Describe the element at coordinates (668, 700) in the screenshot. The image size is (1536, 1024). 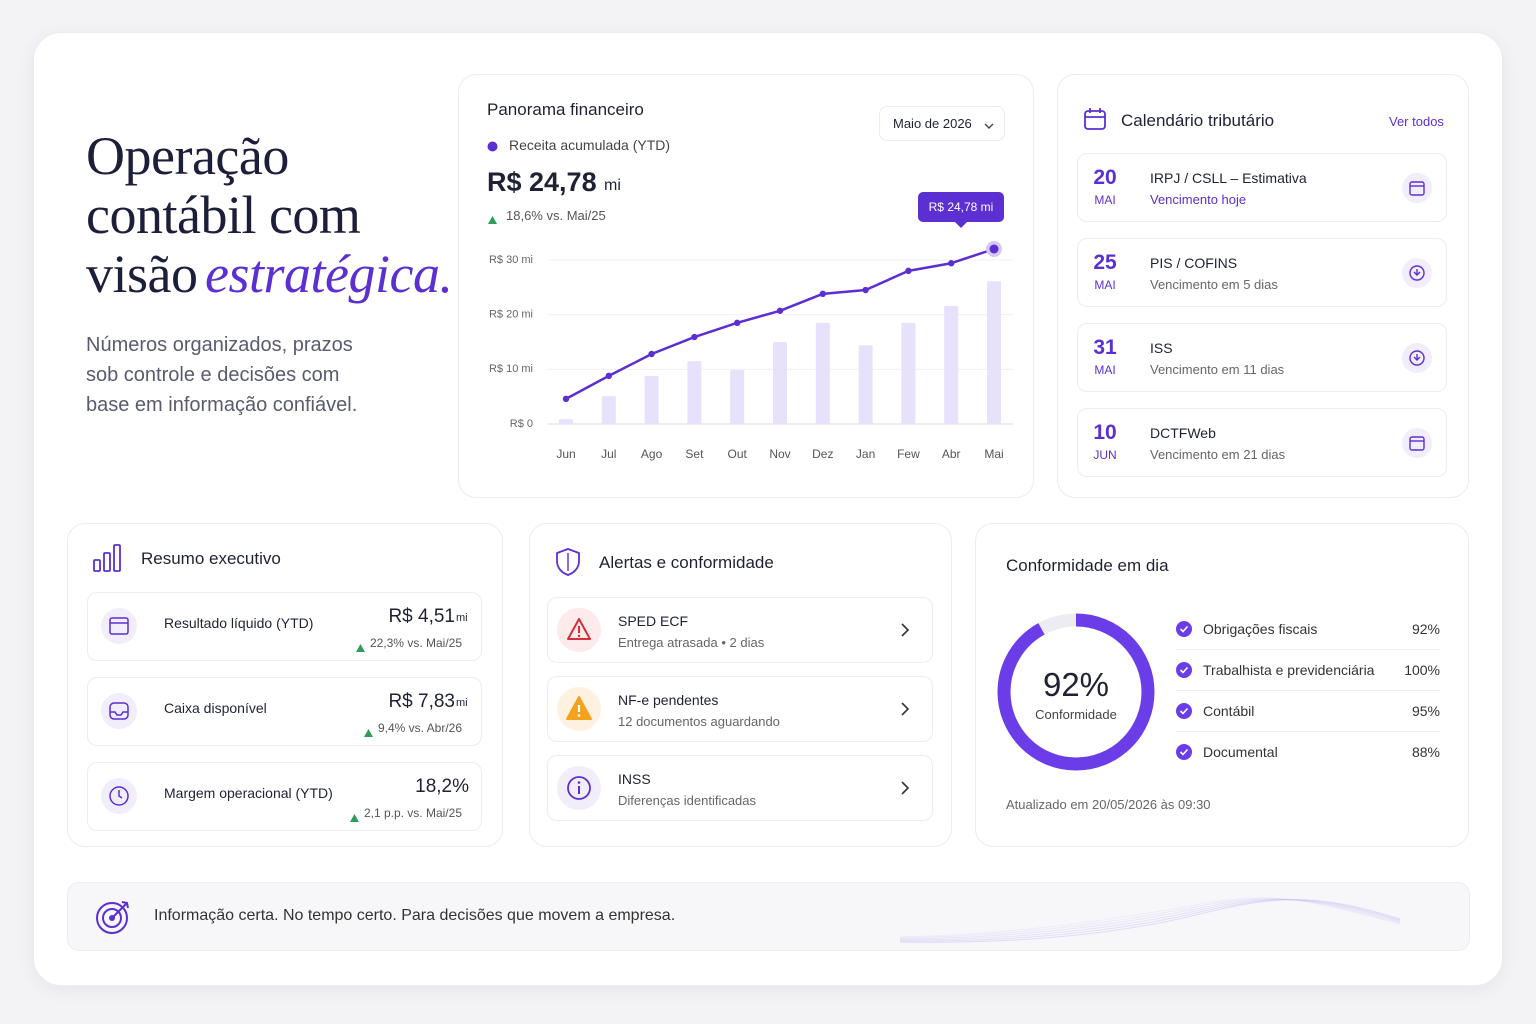
I see `alert-name: NF-e pendentes` at that location.